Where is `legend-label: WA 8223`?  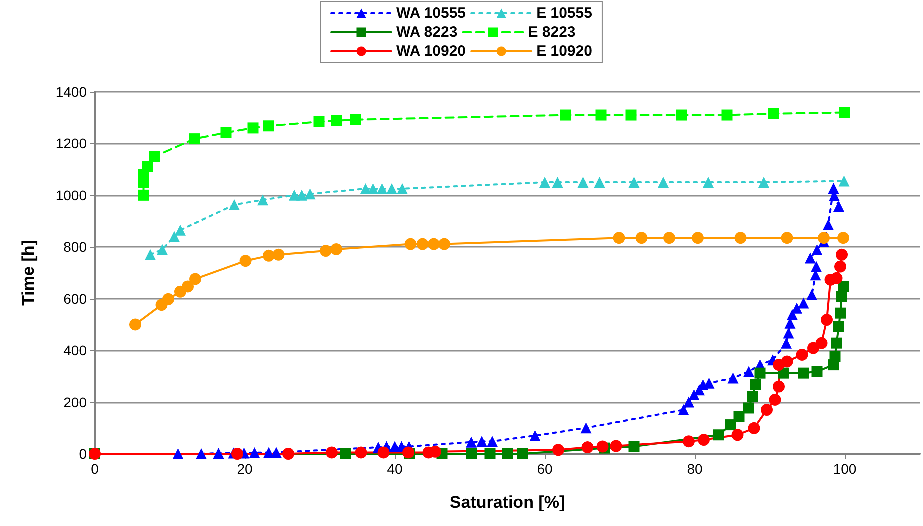 legend-label: WA 8223 is located at coordinates (427, 32).